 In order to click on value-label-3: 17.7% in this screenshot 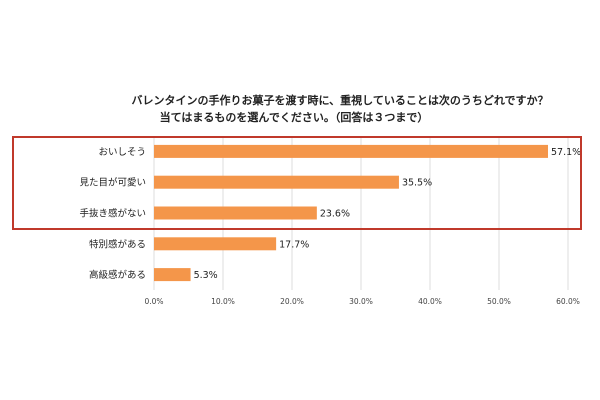, I will do `click(294, 244)`.